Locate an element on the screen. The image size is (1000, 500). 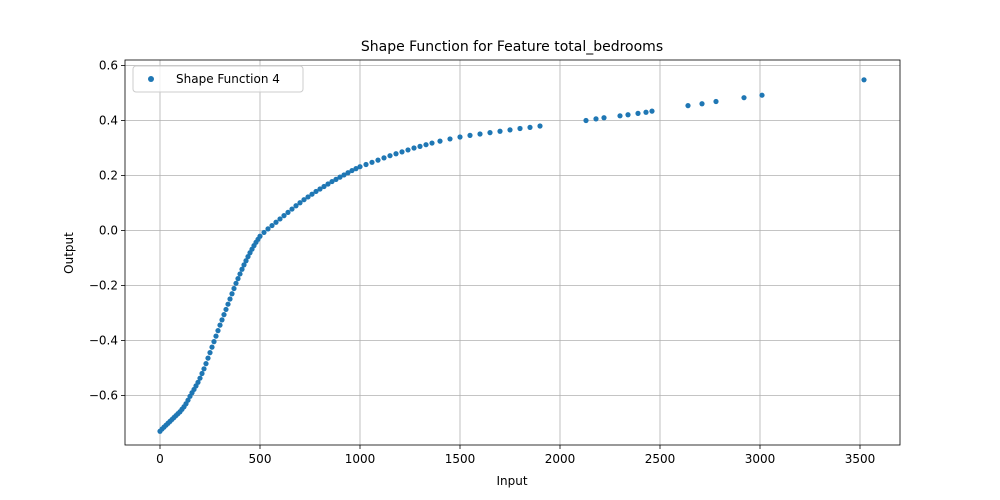
y-ticks: −0.6 −0.4 −0.2 0.0 0.2 0.4 0.6 is located at coordinates (107, 231).